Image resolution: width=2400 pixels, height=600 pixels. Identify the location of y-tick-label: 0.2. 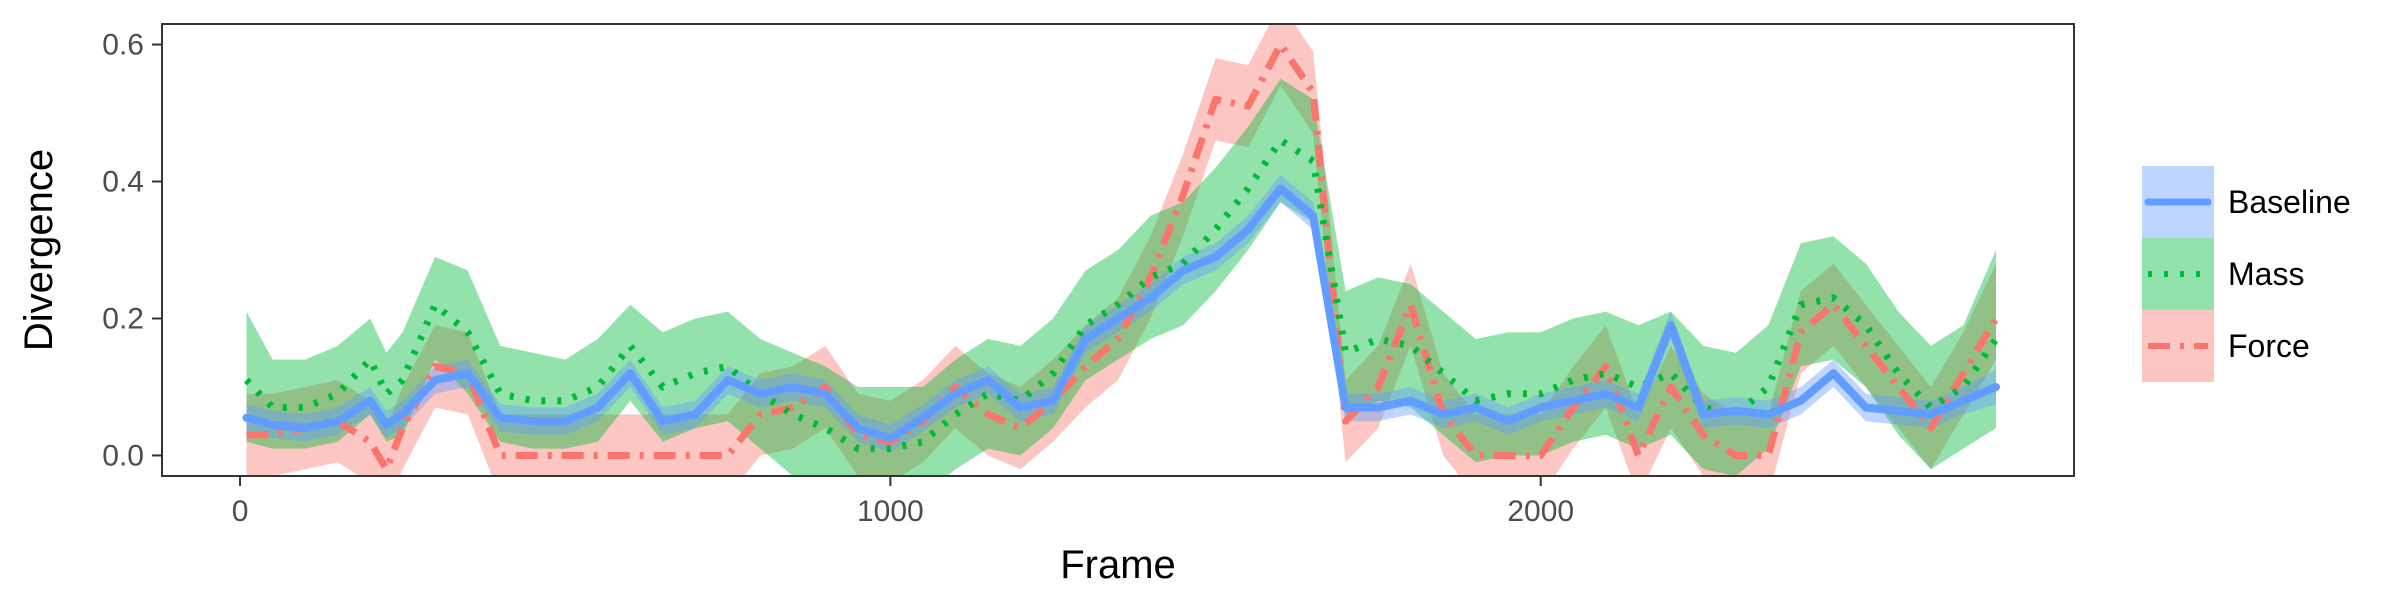
(123, 318).